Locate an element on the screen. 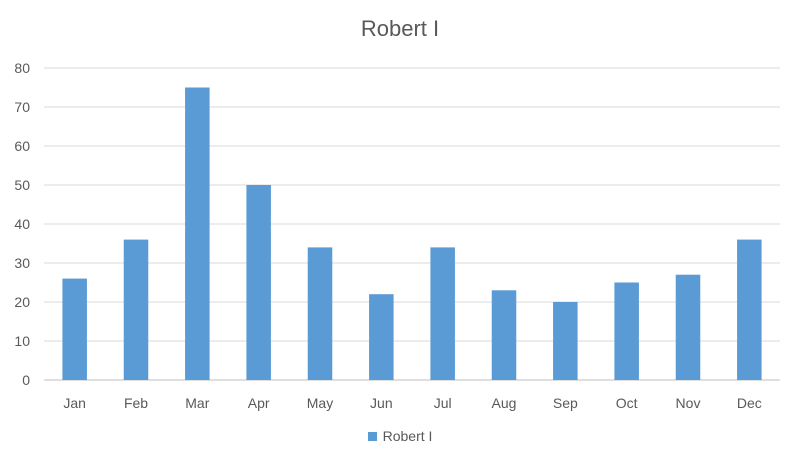 The image size is (800, 466). legend-swatch is located at coordinates (372, 436).